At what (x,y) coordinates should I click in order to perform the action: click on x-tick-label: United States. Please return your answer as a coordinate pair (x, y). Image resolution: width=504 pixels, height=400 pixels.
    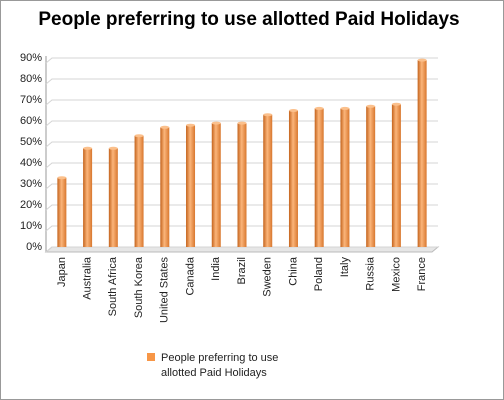
    Looking at the image, I should click on (165, 290).